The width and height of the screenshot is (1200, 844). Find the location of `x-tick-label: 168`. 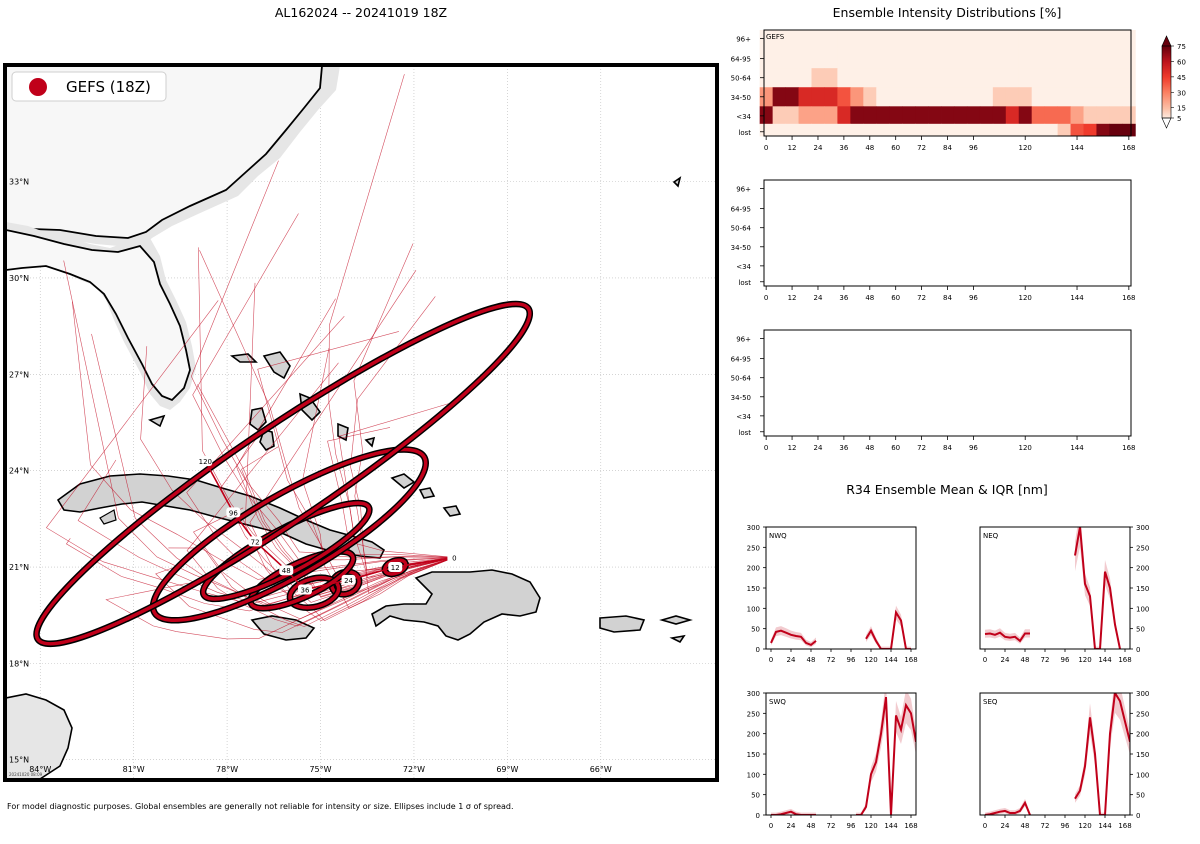

x-tick-label: 168 is located at coordinates (1124, 660).